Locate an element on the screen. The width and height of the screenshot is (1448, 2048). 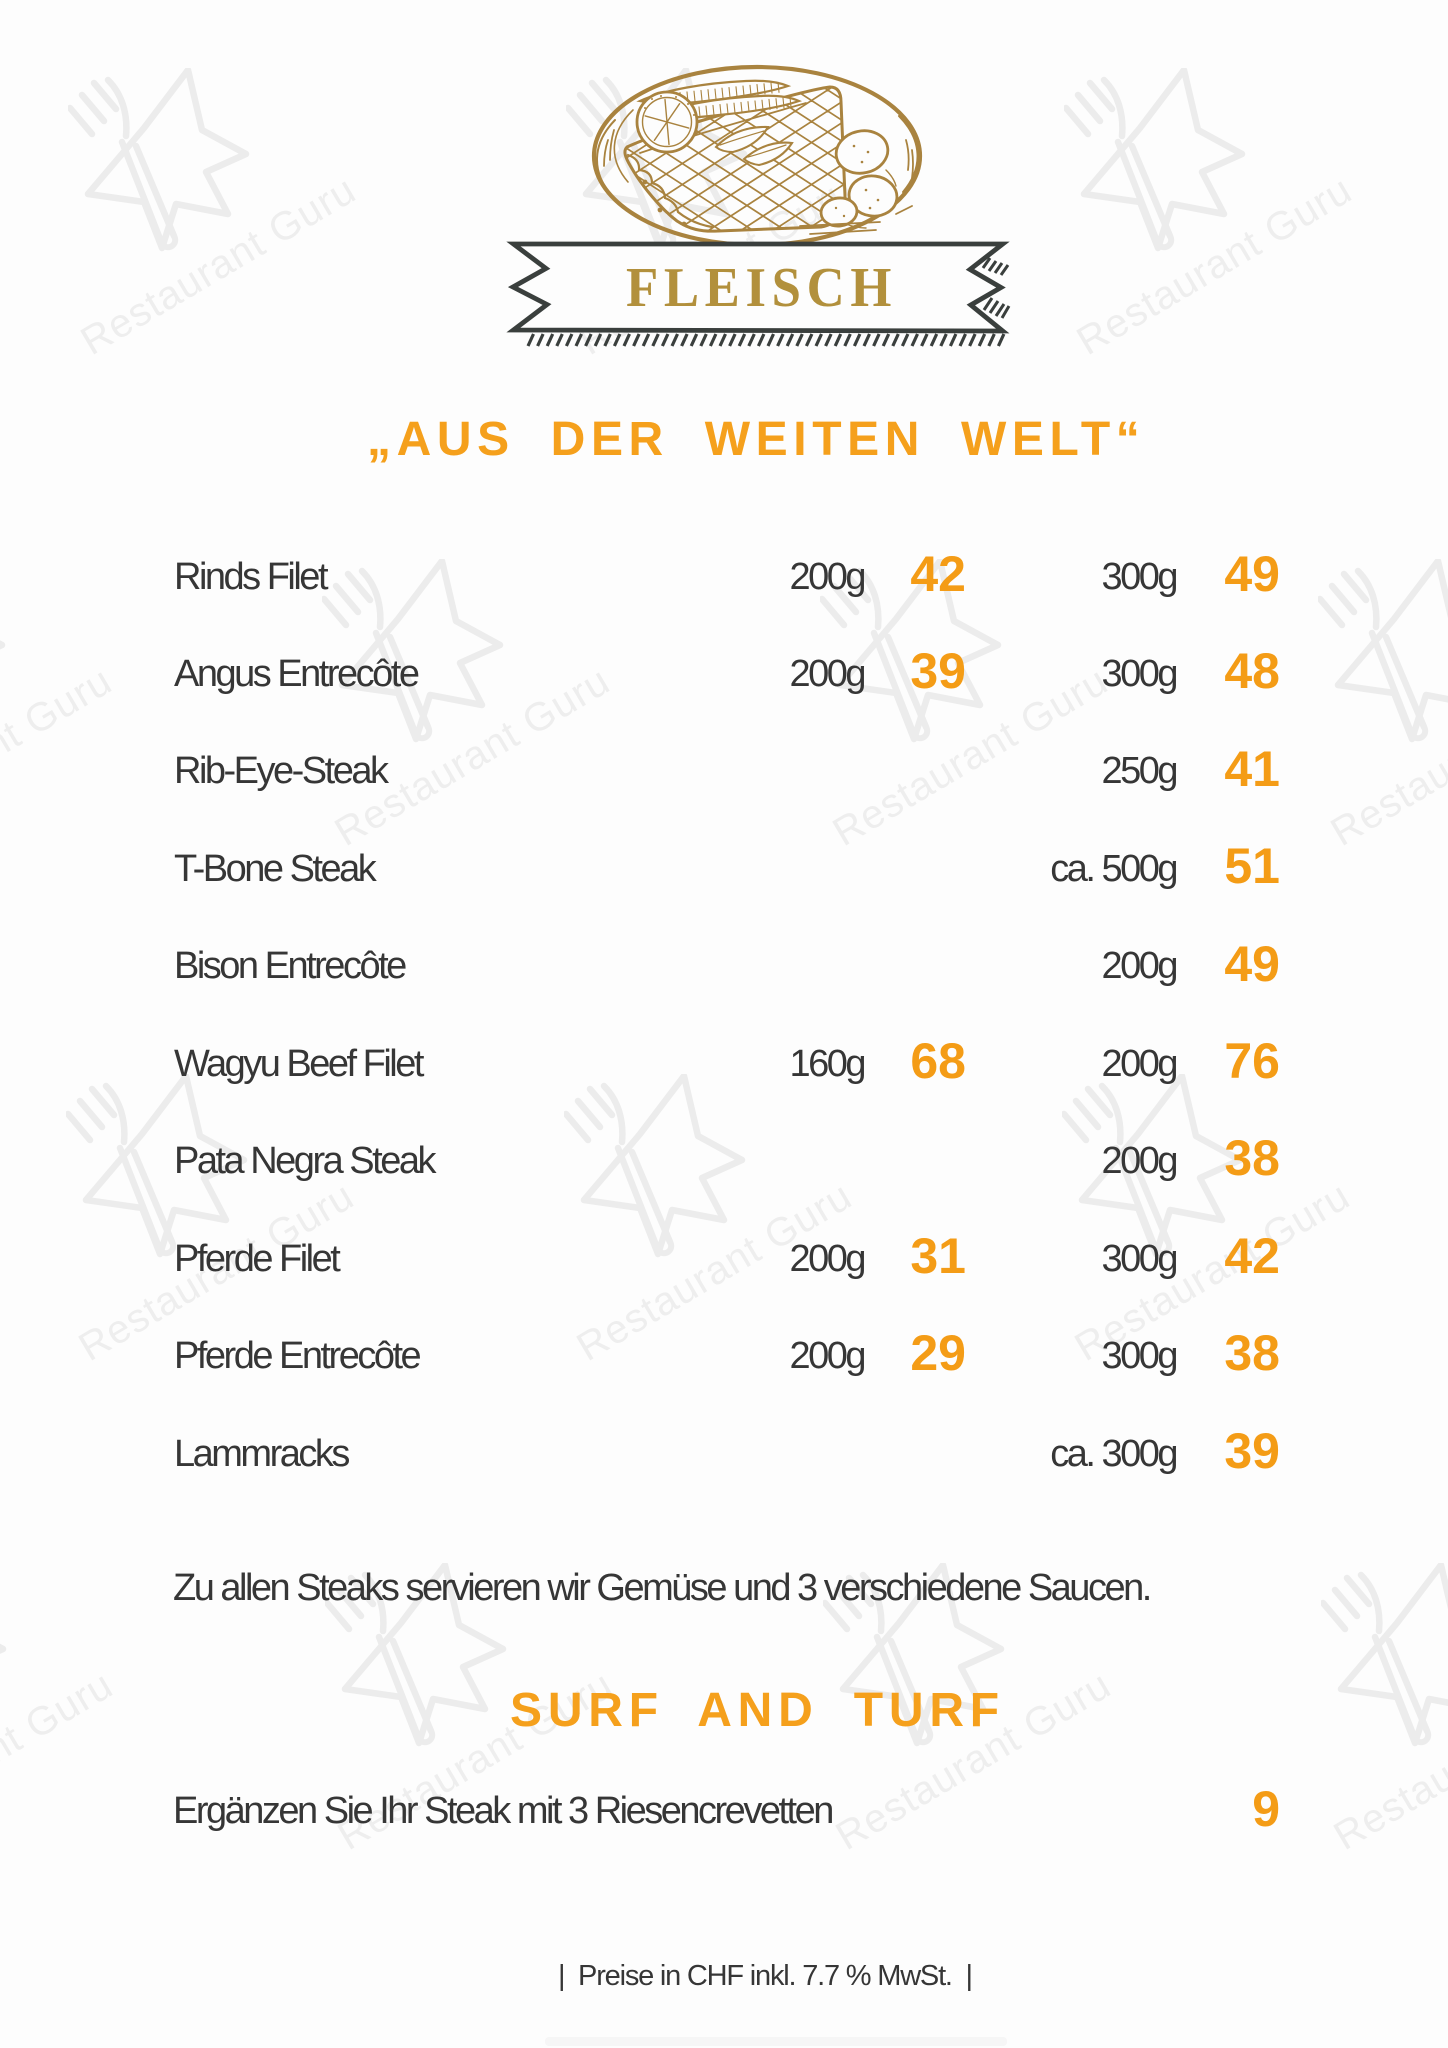
svg-text: FLEISCH is located at coordinates (761, 288).